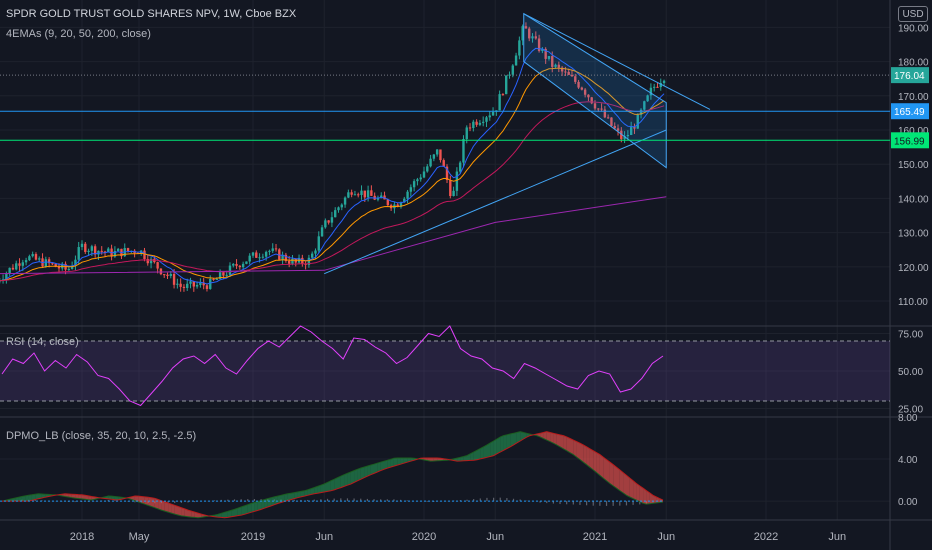 Image resolution: width=932 pixels, height=550 pixels. I want to click on currency-badge: USD, so click(913, 14).